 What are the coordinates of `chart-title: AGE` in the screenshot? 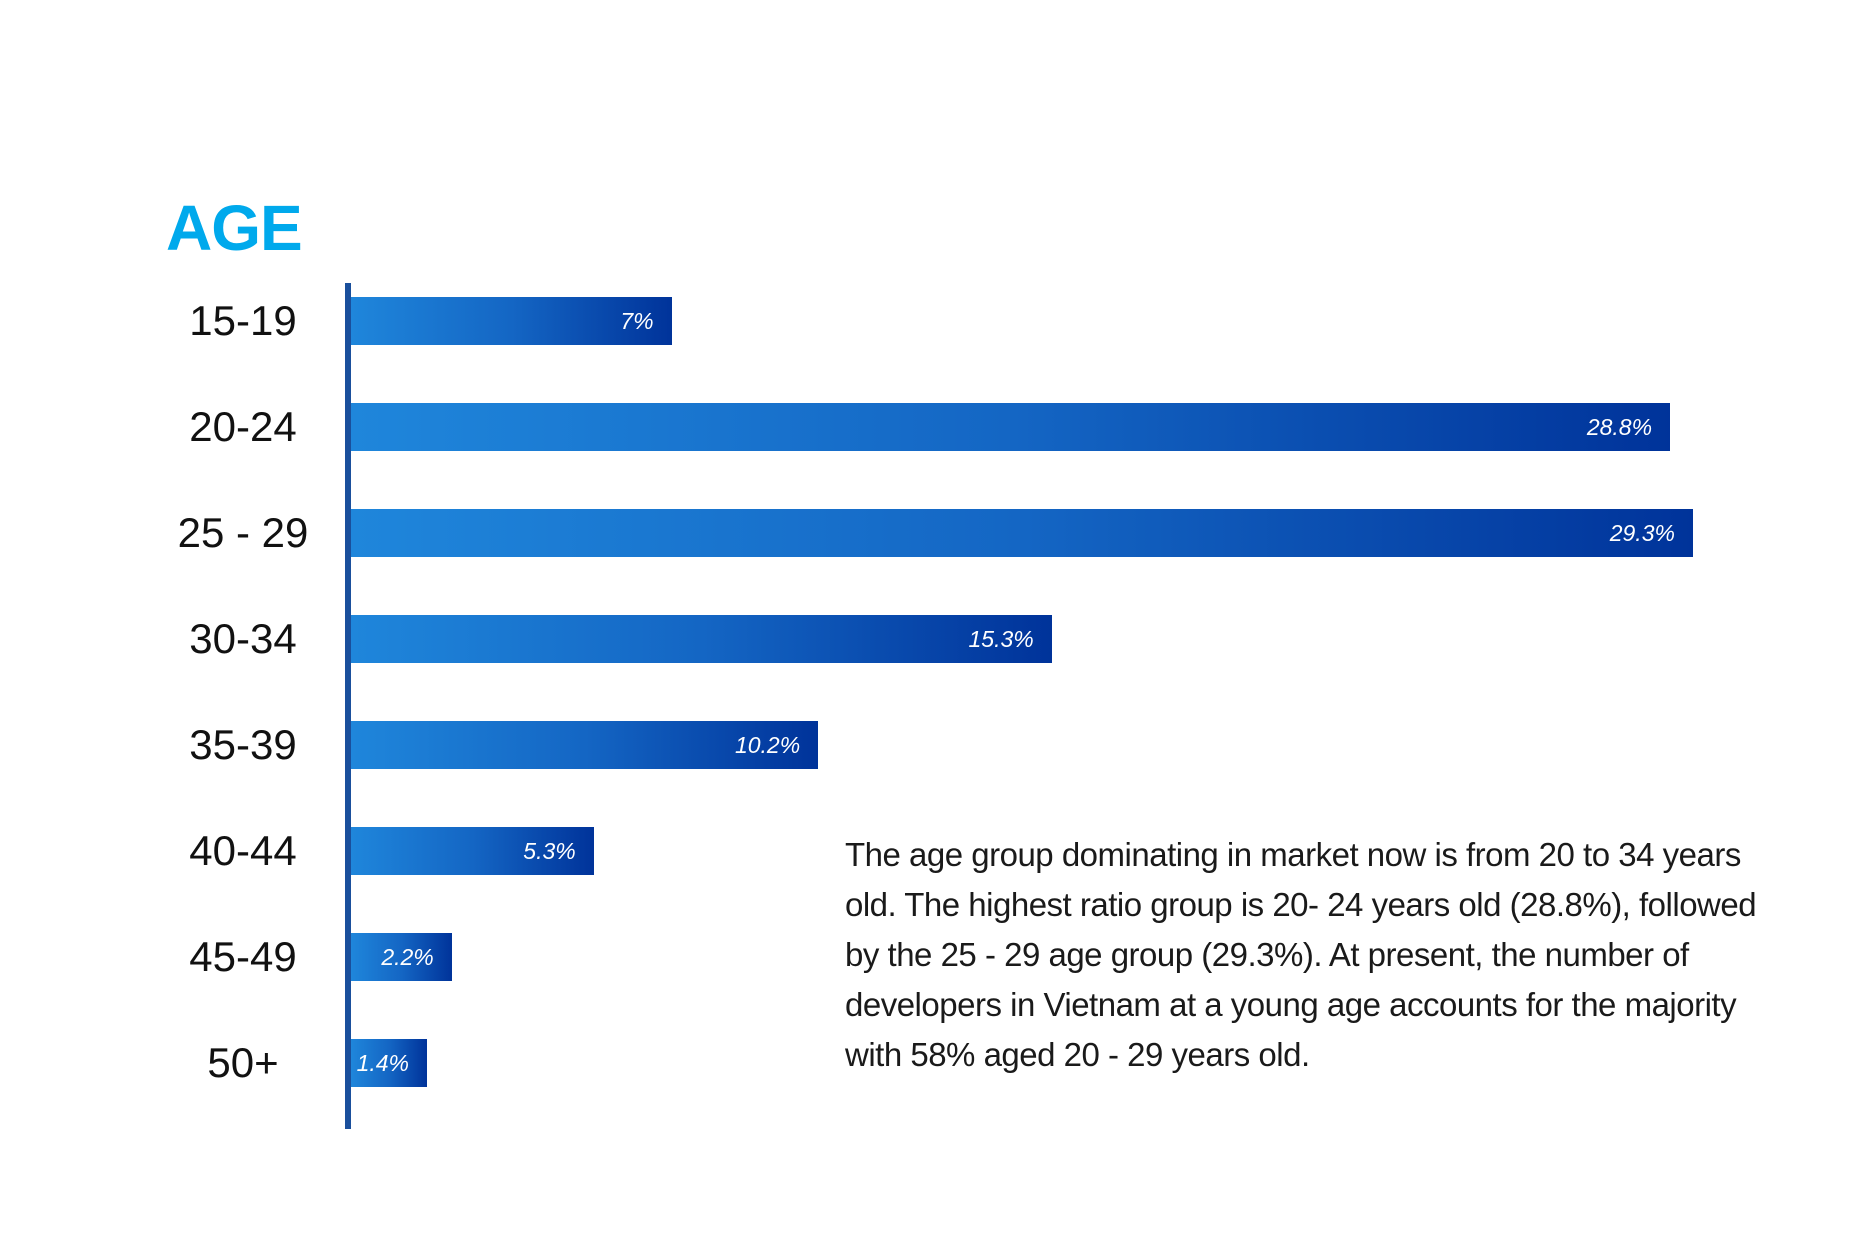 It's located at (234, 228).